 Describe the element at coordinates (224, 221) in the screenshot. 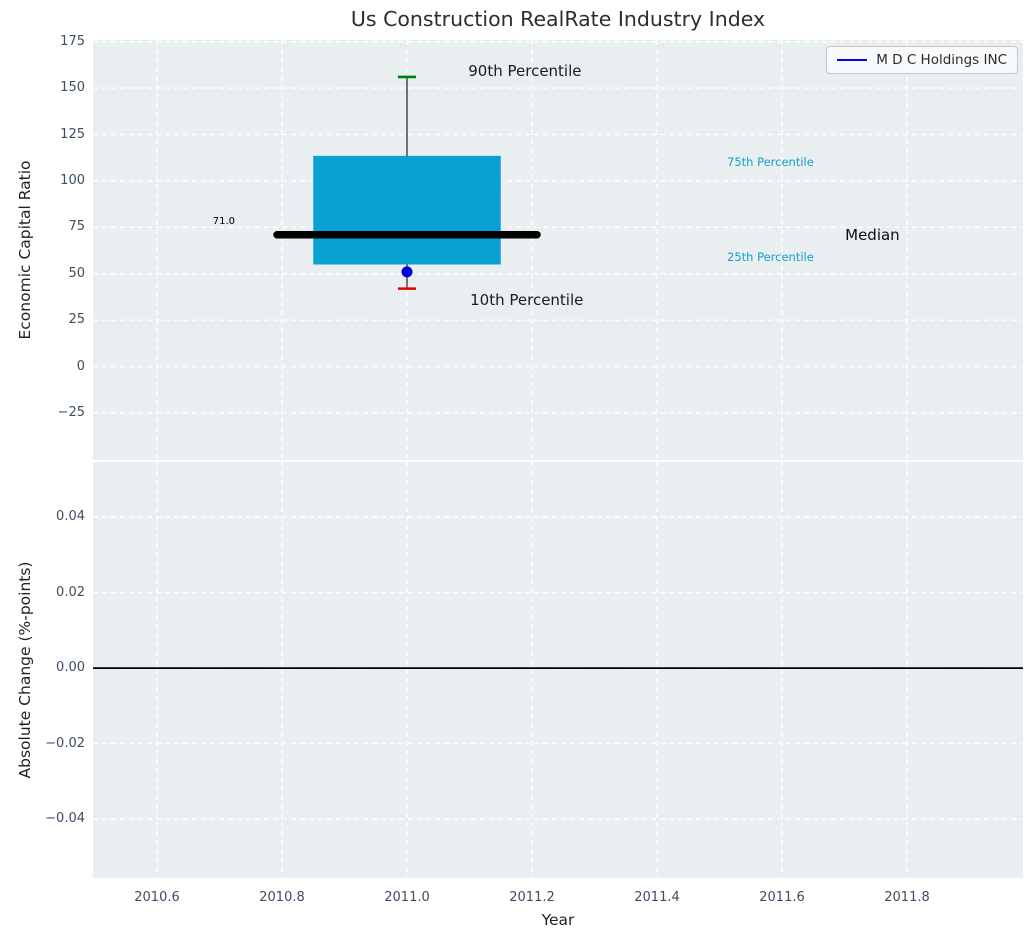

I see `median-value-label: 71.0` at that location.